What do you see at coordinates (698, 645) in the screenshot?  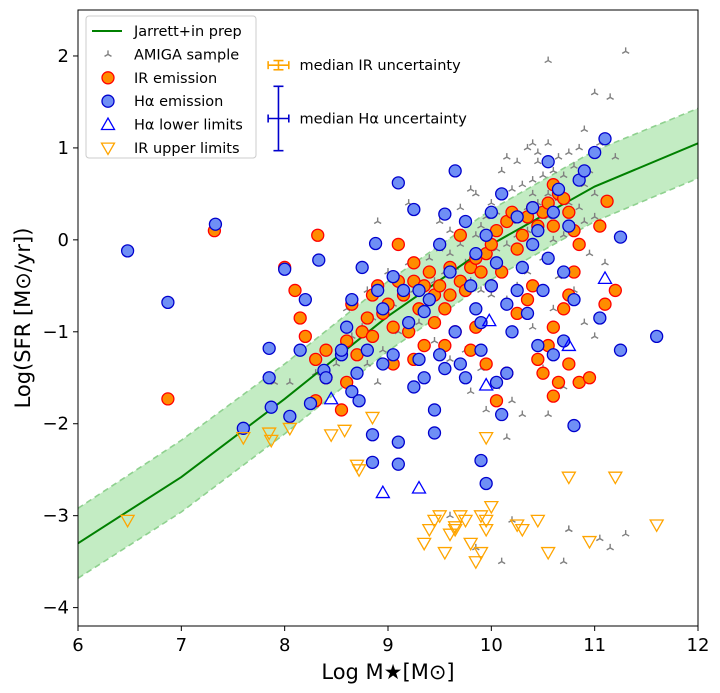 I see `x-tick-label: 12` at bounding box center [698, 645].